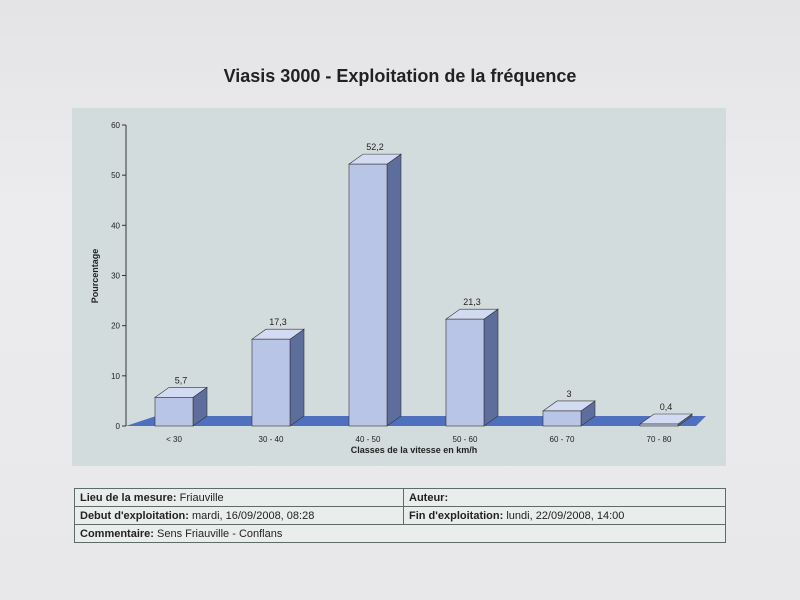 This screenshot has width=800, height=600. I want to click on y-tick-label-5: 50, so click(115, 175).